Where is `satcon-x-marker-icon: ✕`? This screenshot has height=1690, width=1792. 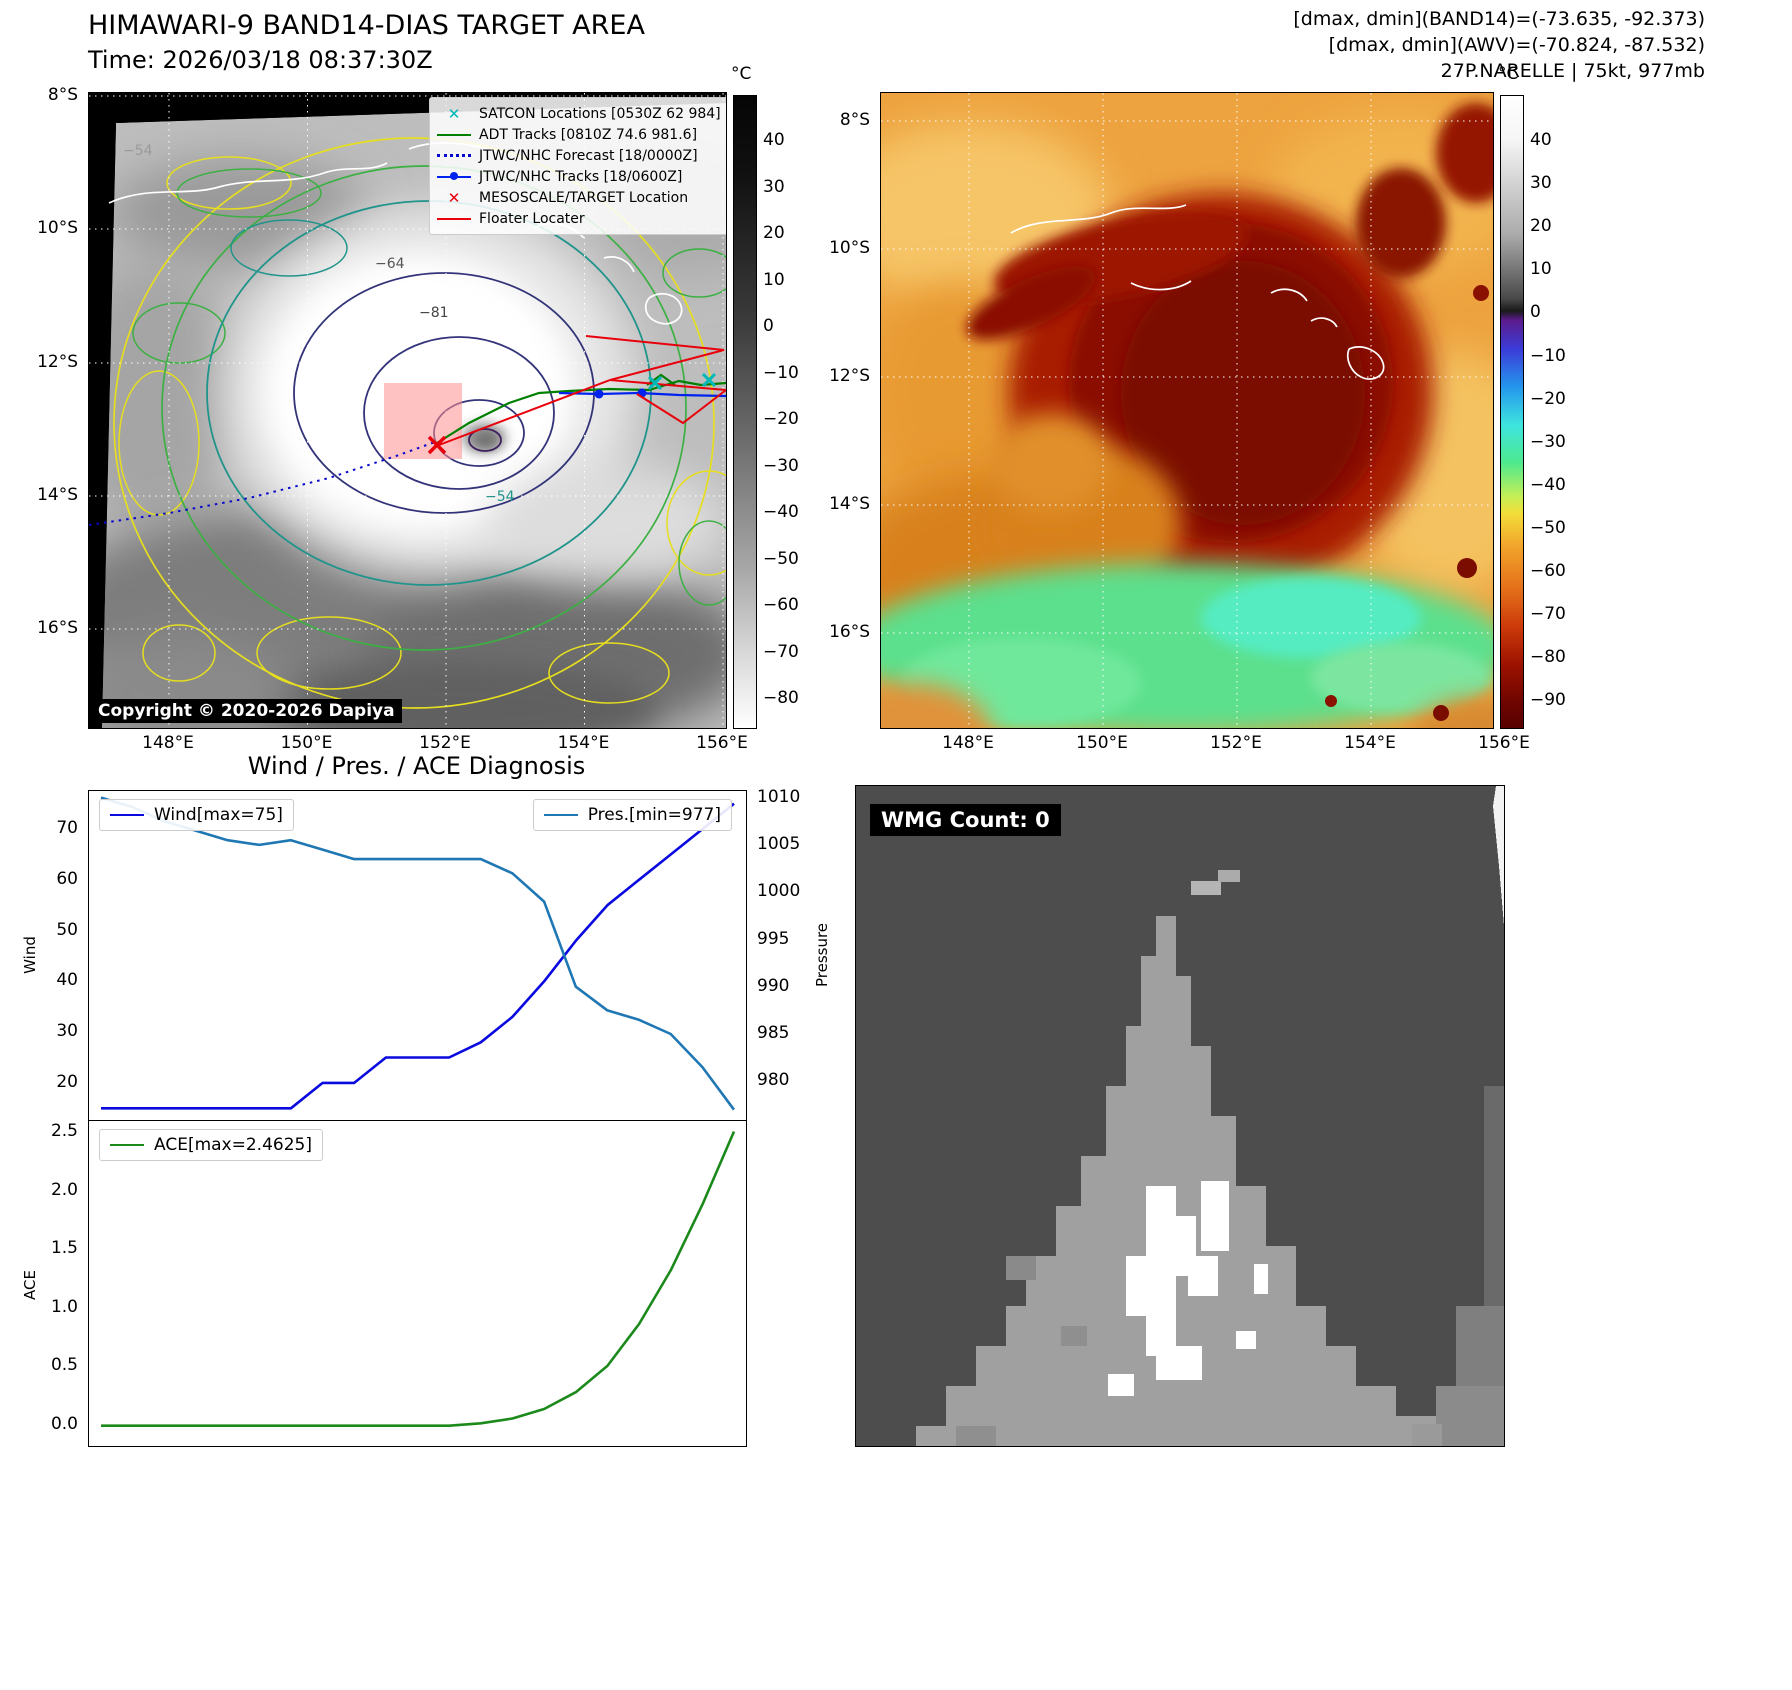
satcon-x-marker-icon: ✕ is located at coordinates (454, 113).